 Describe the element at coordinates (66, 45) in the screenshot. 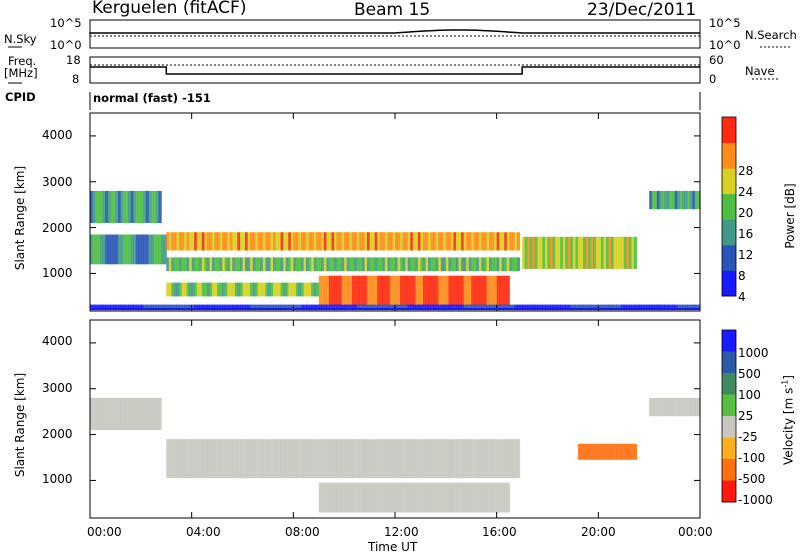

I see `nsky-tick-low: 10^0` at that location.